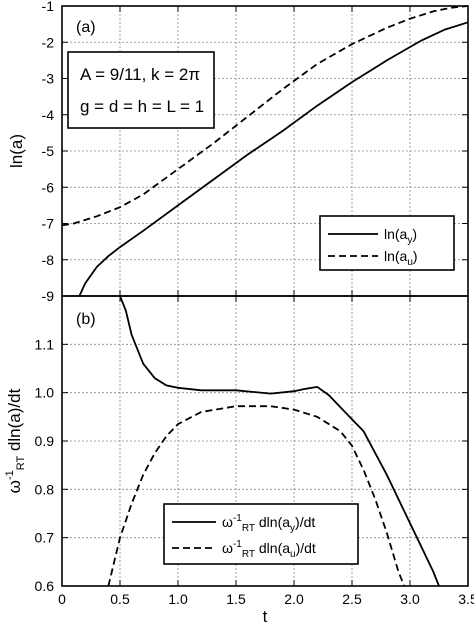 The width and height of the screenshot is (474, 628). What do you see at coordinates (410, 599) in the screenshot?
I see `x-tick-label-6: 3.0` at bounding box center [410, 599].